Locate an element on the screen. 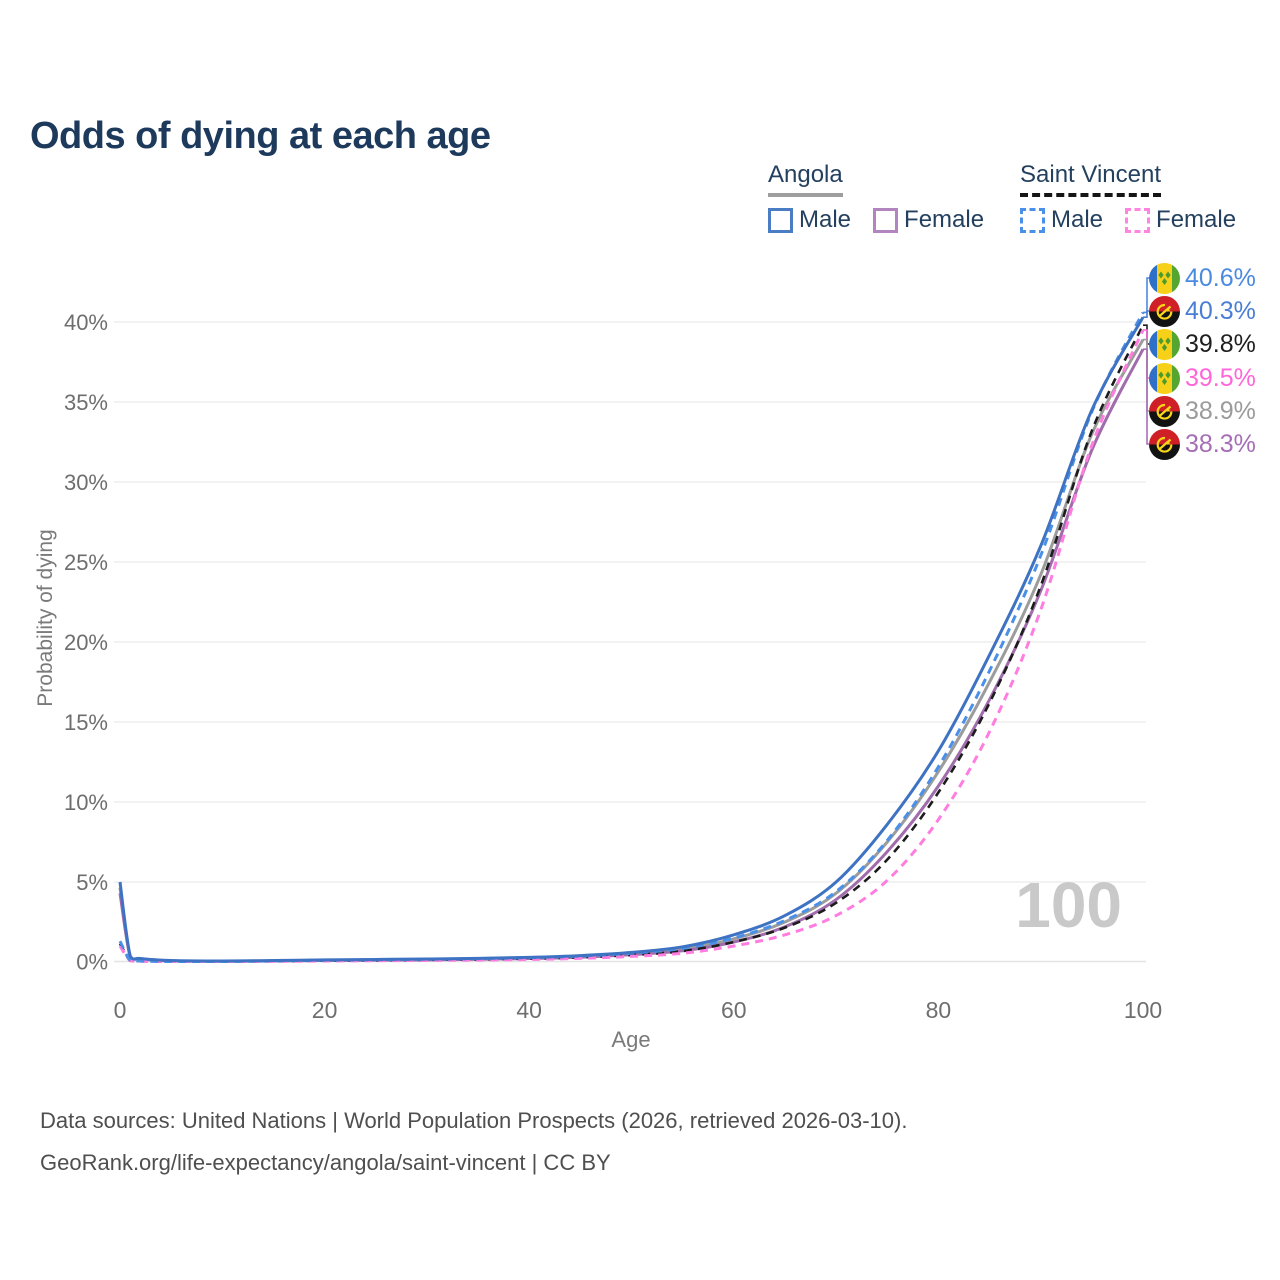  legend-header-angola: Angola is located at coordinates (805, 179).